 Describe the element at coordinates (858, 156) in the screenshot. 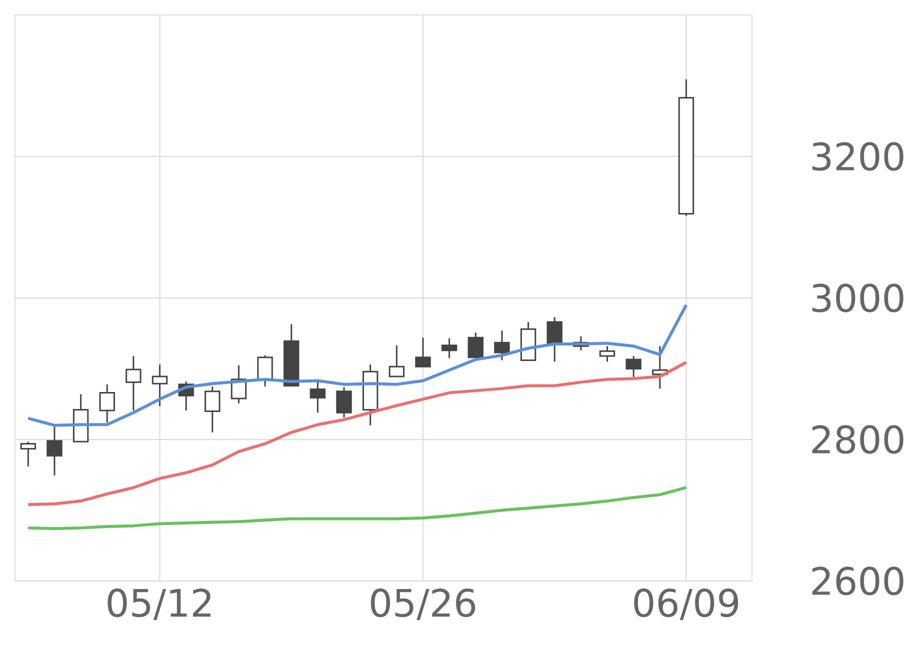

I see `y-tick-label: 3200` at that location.